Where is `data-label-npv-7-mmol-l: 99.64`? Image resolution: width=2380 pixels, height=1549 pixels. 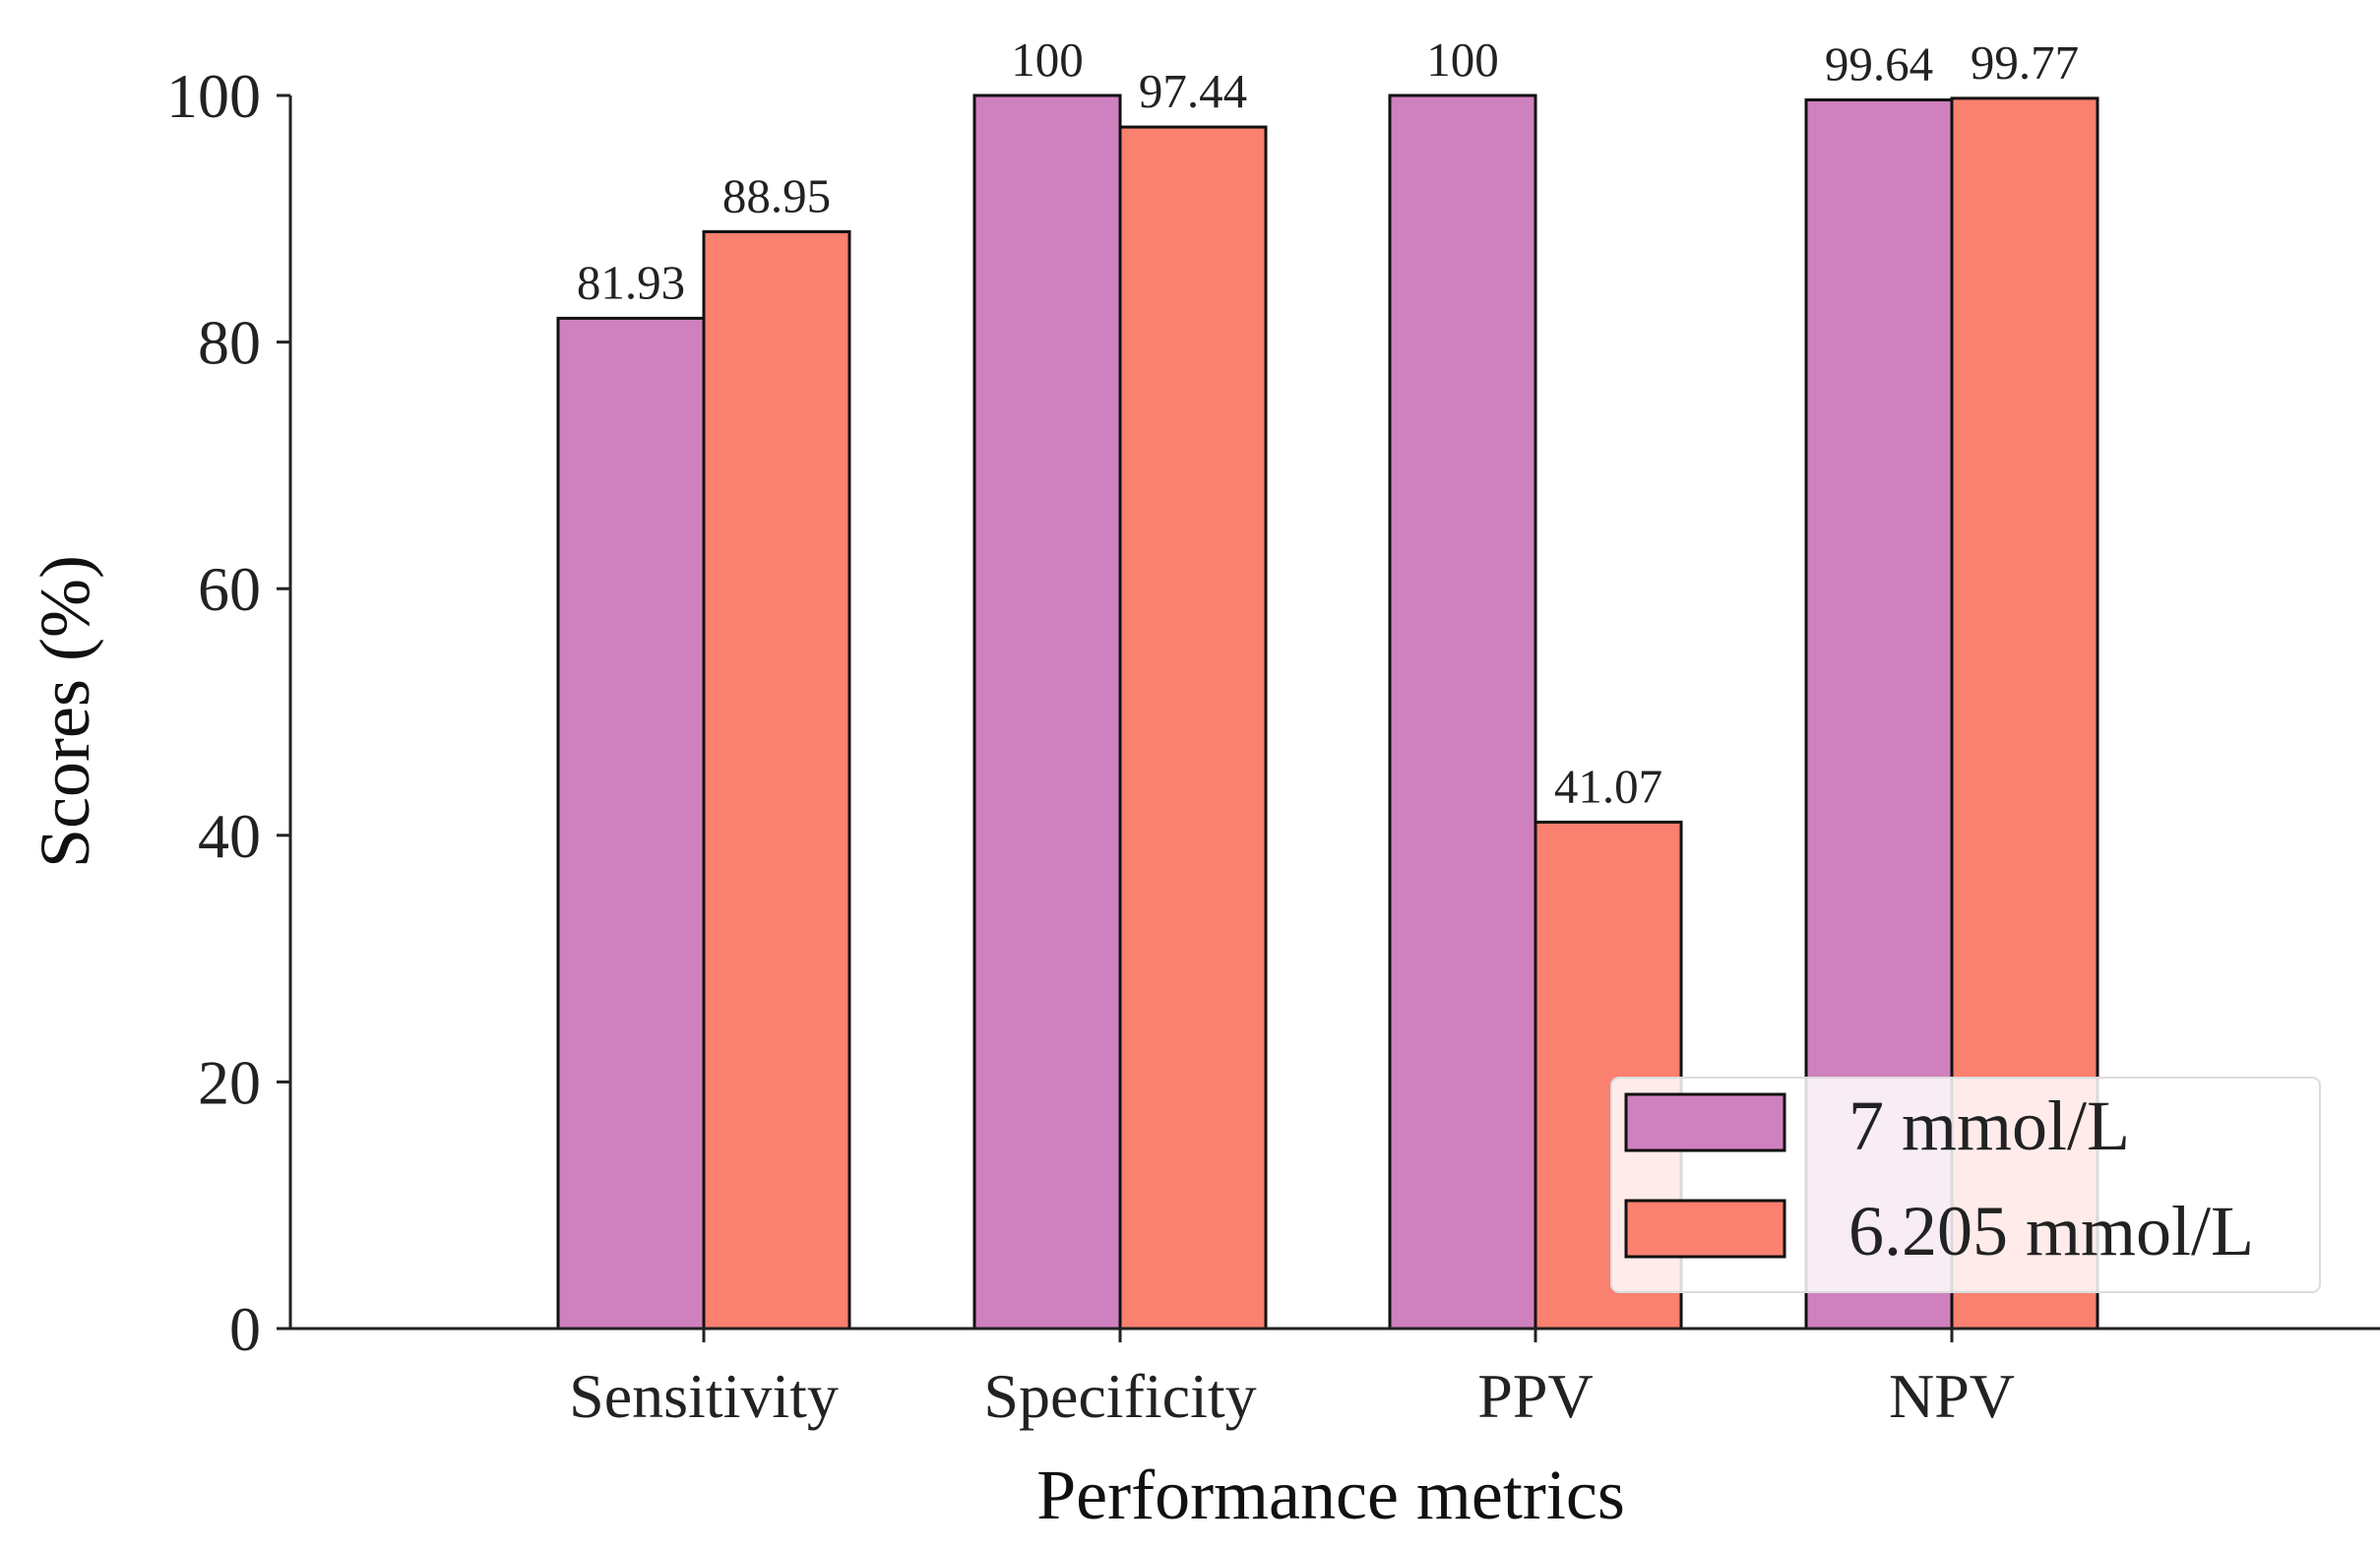 data-label-npv-7-mmol-l: 99.64 is located at coordinates (1879, 64).